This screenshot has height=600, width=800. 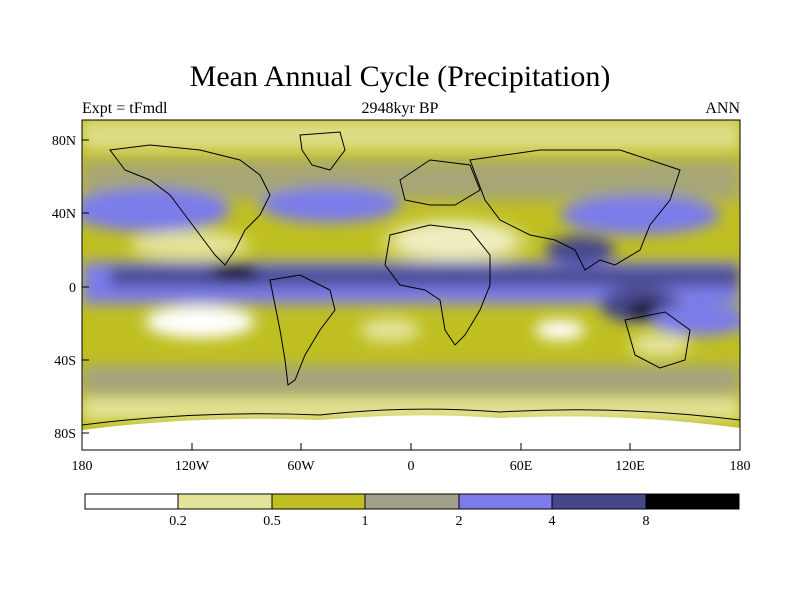 I want to click on colorbar: 0.2 0.5 1 2 4 8, so click(x=412, y=511).